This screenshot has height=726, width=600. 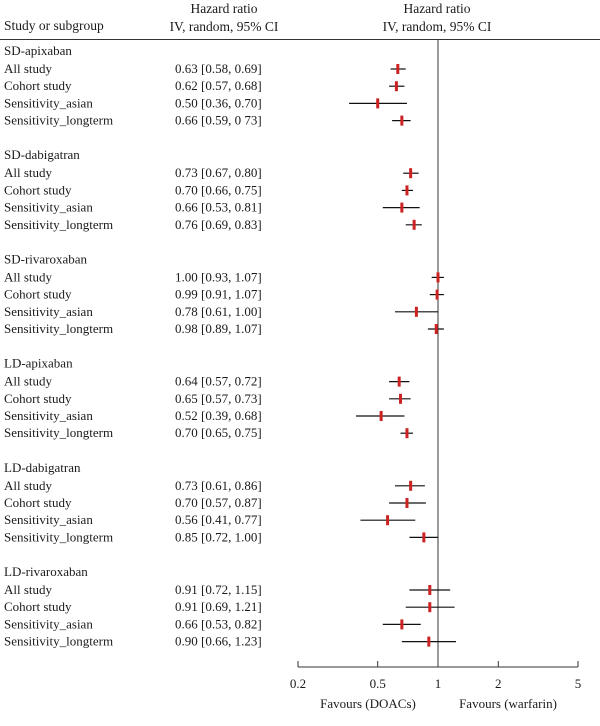 I want to click on header-effect-line1: Hazard ratio, so click(x=223, y=8).